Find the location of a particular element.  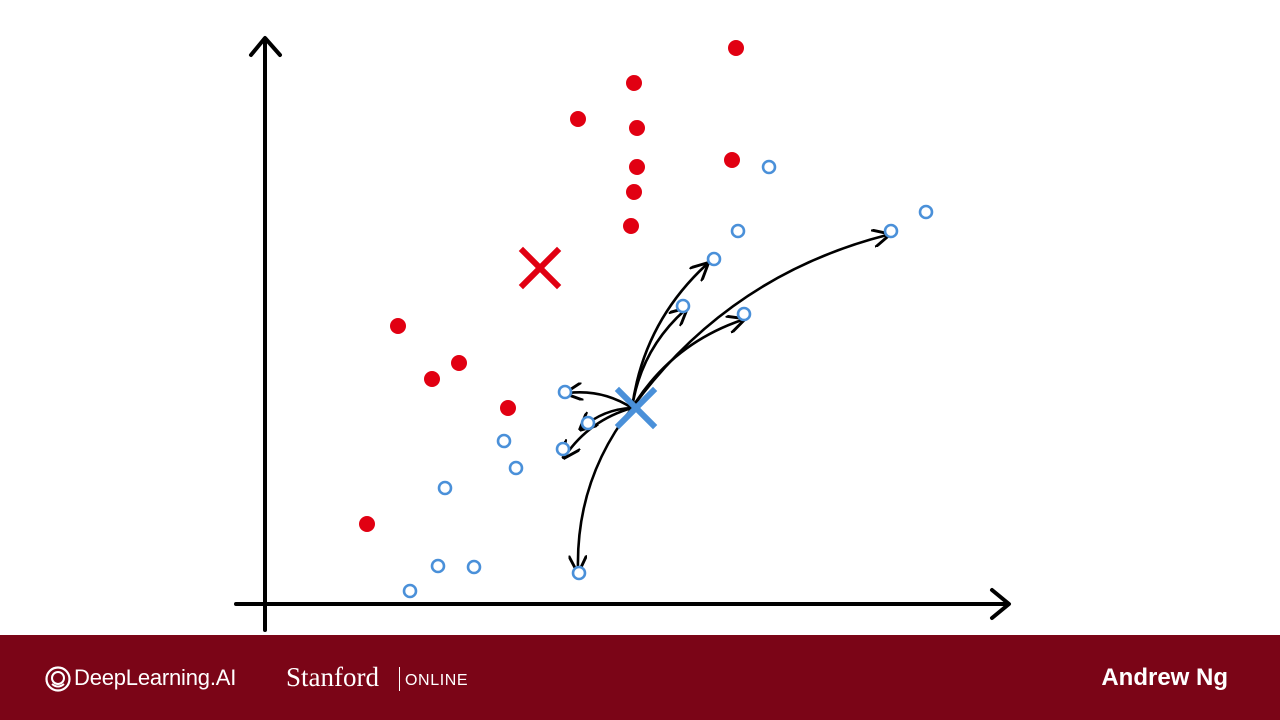

brand-stanford: Stanford is located at coordinates (332, 677).